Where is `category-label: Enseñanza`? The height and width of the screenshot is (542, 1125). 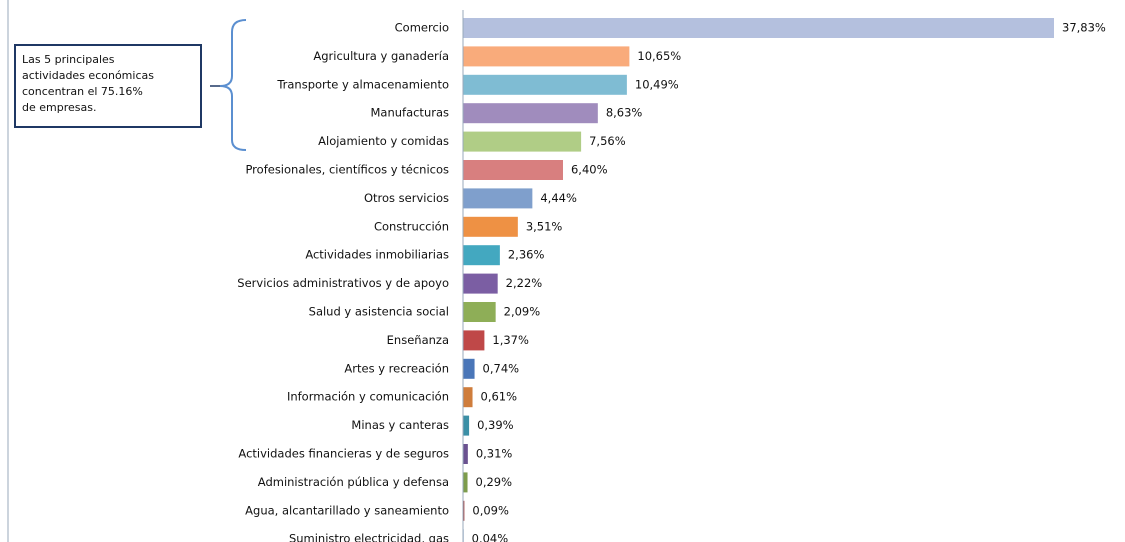 category-label: Enseñanza is located at coordinates (418, 340).